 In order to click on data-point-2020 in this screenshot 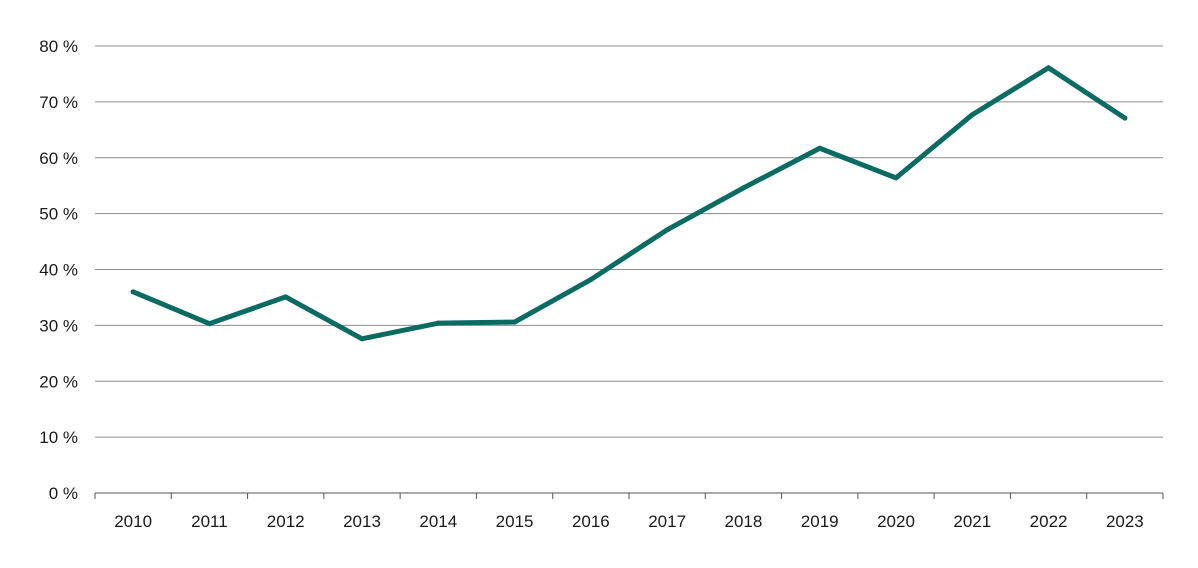, I will do `click(896, 178)`.